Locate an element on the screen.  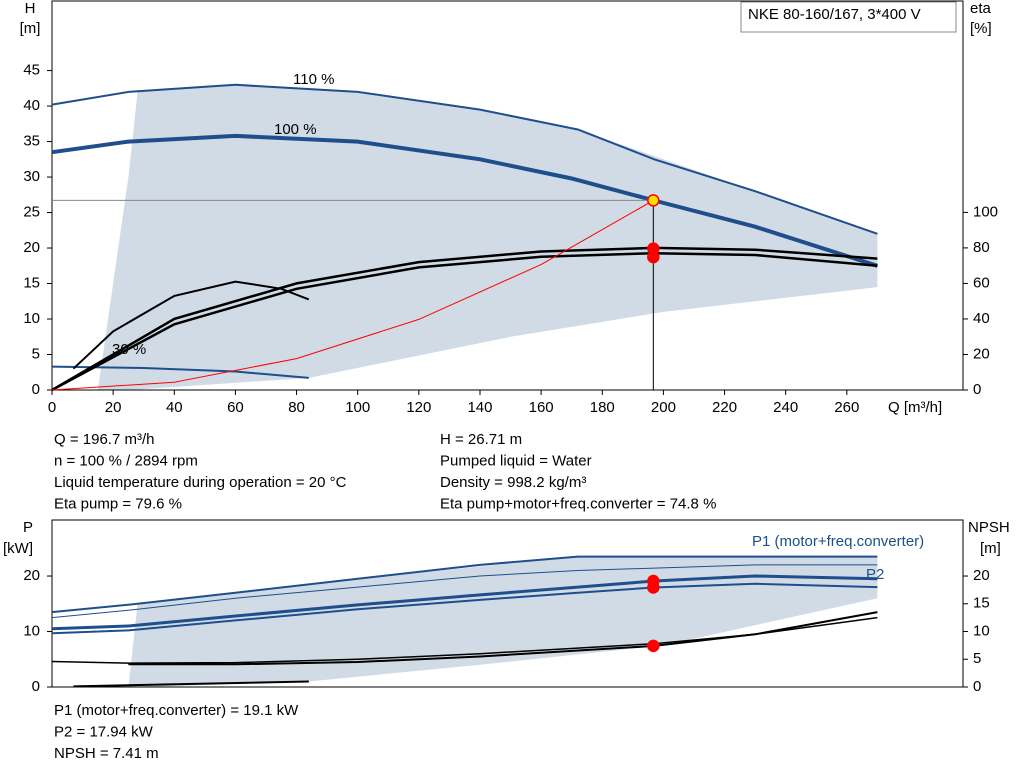
x-tick-label: 20 is located at coordinates (113, 407).